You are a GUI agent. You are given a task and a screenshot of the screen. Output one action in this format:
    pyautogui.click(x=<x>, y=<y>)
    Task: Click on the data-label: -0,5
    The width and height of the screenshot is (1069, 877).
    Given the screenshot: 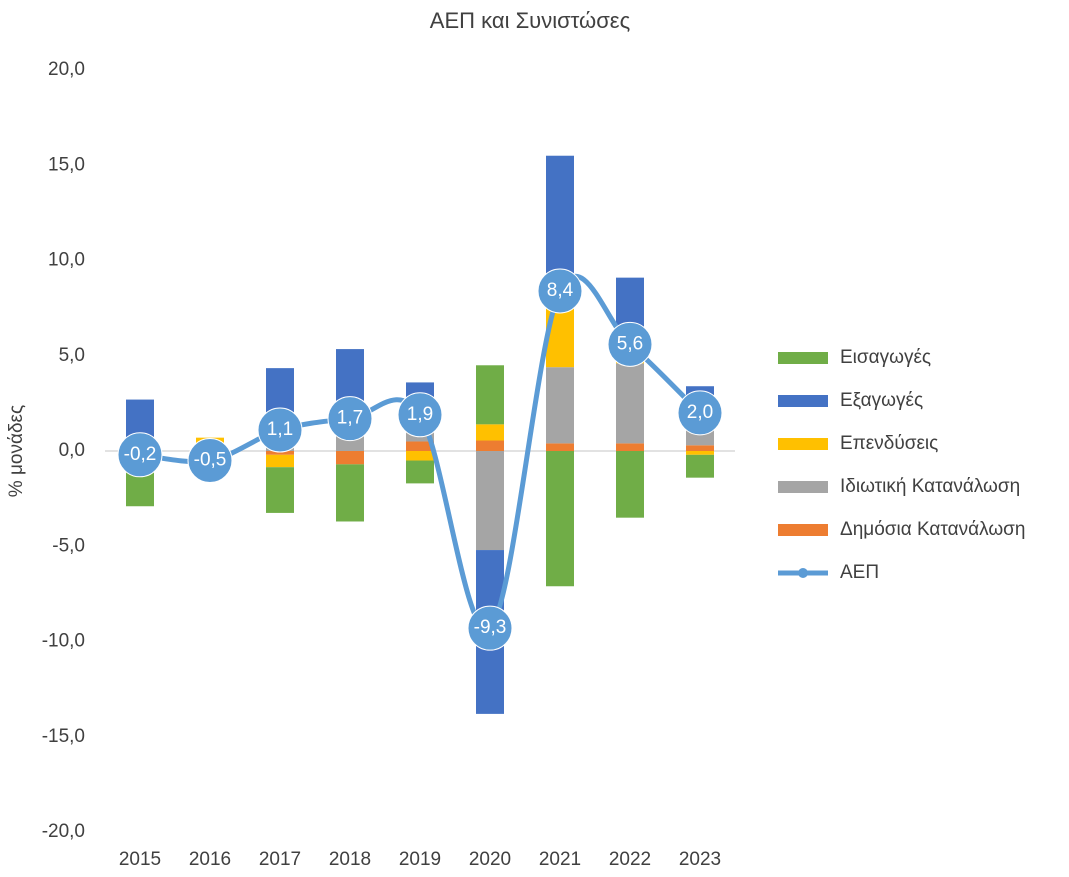 What is the action you would take?
    pyautogui.click(x=210, y=460)
    